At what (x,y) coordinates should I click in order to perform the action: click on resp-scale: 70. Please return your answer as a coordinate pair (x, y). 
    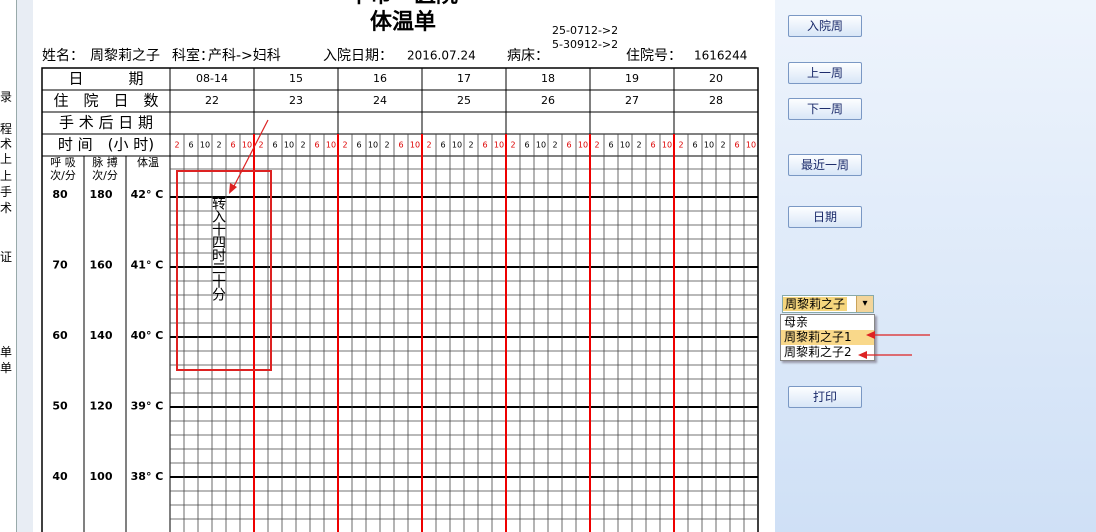
    Looking at the image, I should click on (60, 265).